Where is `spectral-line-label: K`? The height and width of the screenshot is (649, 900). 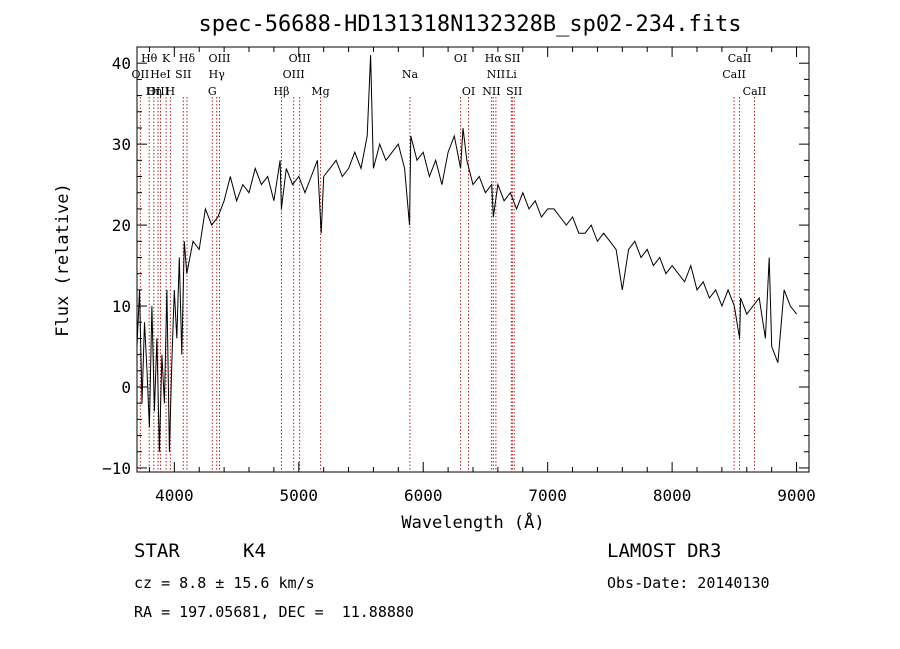
spectral-line-label: K is located at coordinates (166, 58).